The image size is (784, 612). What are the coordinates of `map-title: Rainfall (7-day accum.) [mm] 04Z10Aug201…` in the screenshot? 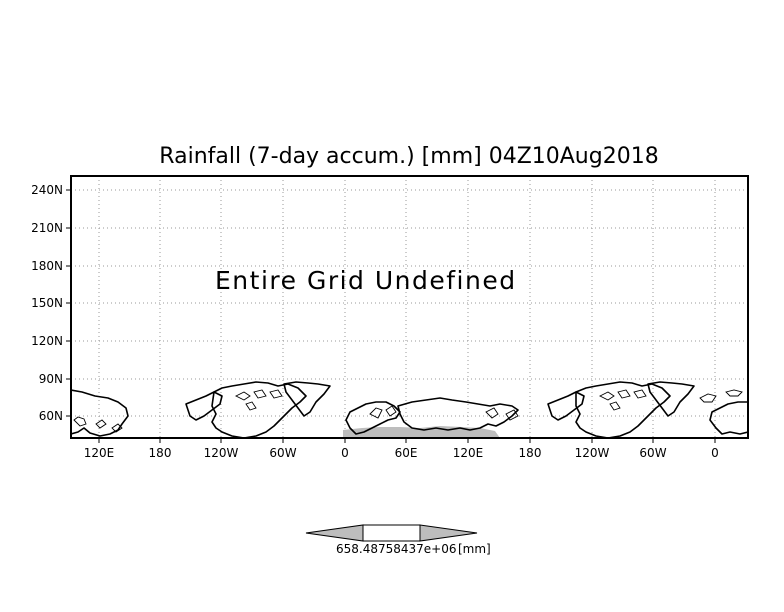 It's located at (408, 156).